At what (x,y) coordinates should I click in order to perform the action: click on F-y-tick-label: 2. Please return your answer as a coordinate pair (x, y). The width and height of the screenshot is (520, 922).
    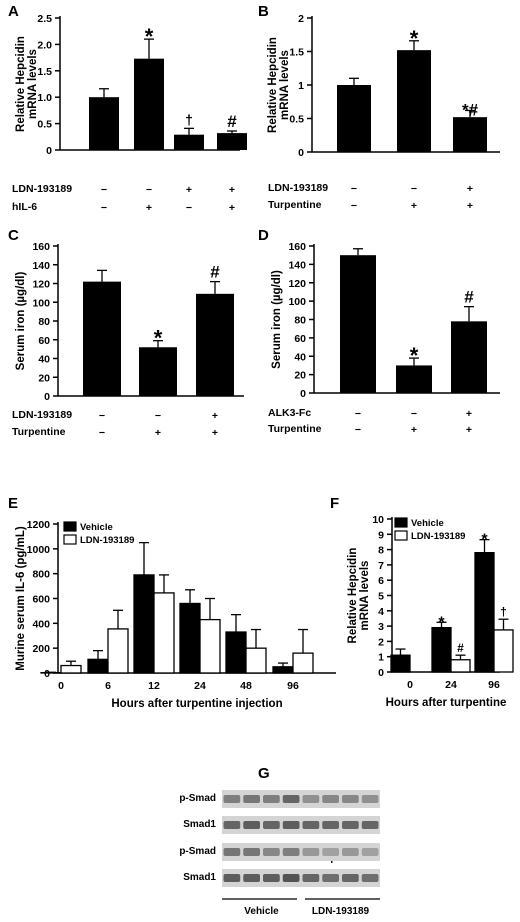
    Looking at the image, I should click on (381, 642).